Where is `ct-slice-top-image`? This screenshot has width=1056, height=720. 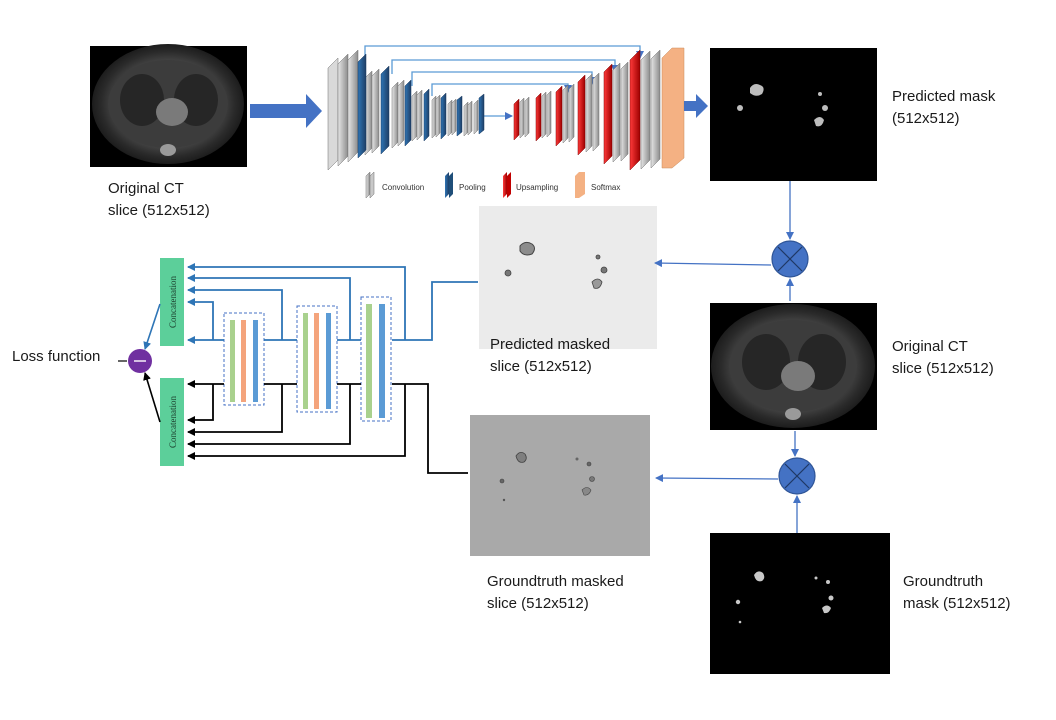
ct-slice-top-image is located at coordinates (168, 105).